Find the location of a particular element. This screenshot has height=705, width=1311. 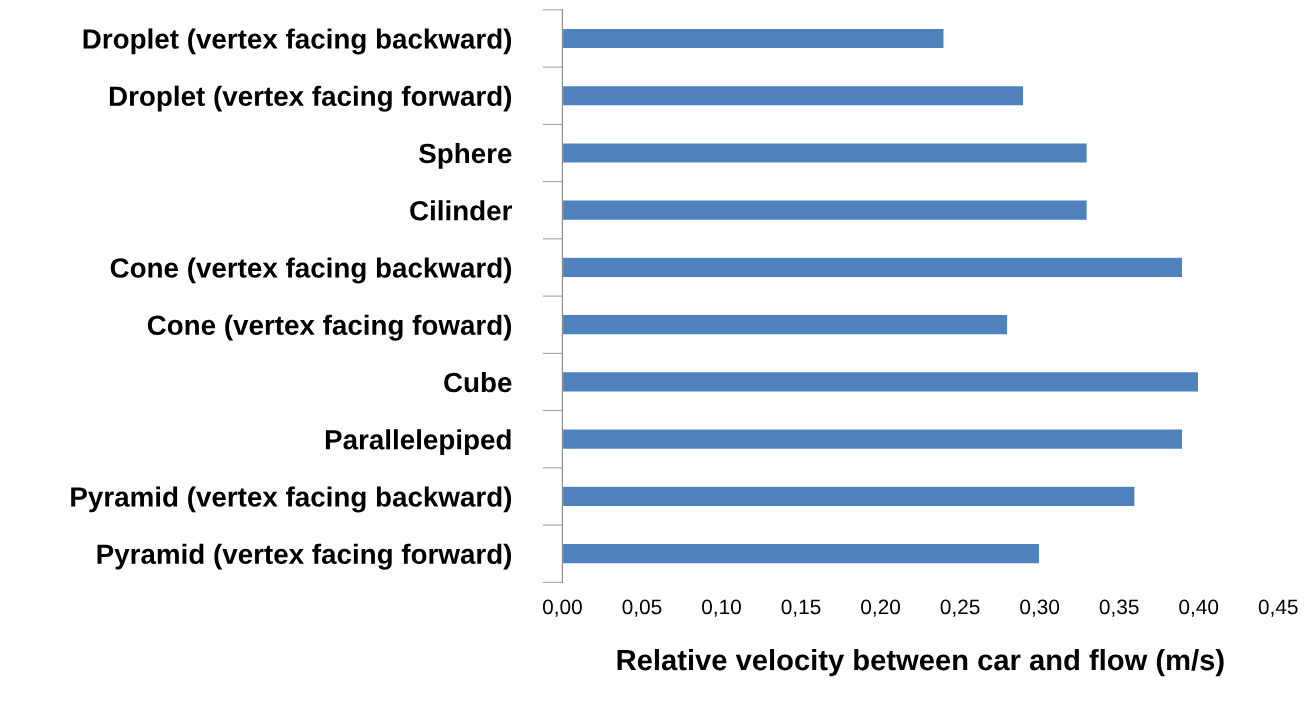

y-tick-label: Cone (vertex facing foward) is located at coordinates (329, 327).